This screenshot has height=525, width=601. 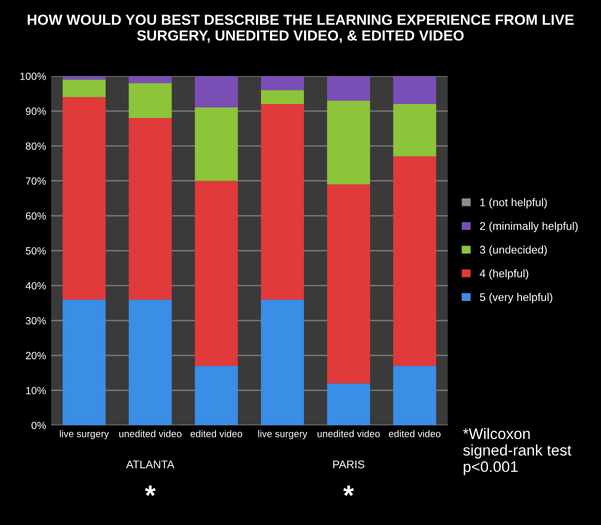 What do you see at coordinates (517, 452) in the screenshot?
I see `text: *Wilcoxon signed-rank test p<0.001` at bounding box center [517, 452].